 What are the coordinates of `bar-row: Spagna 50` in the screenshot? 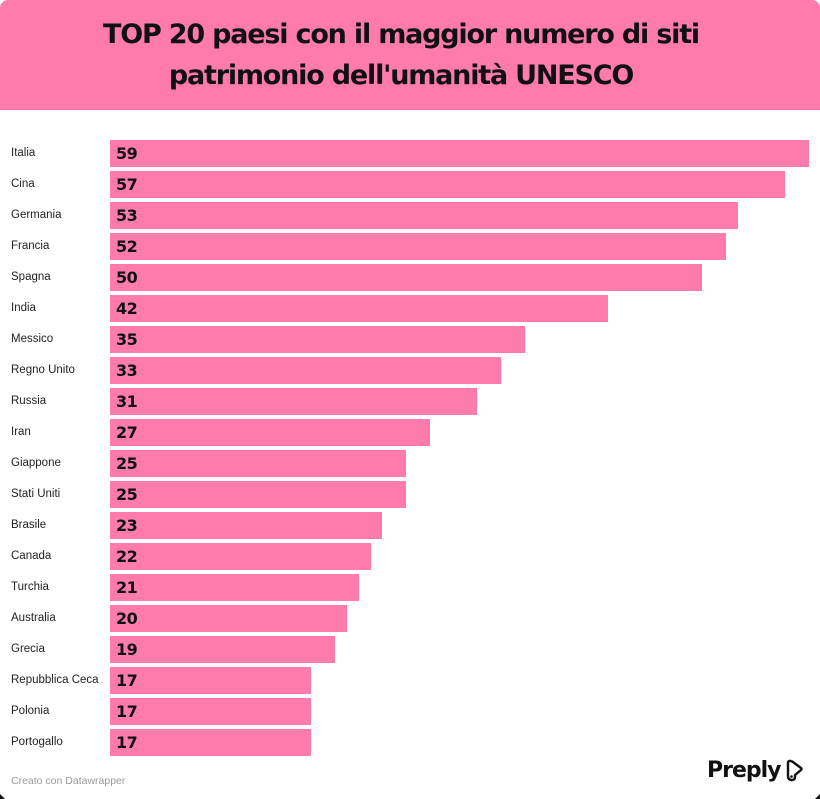 It's located at (410, 277).